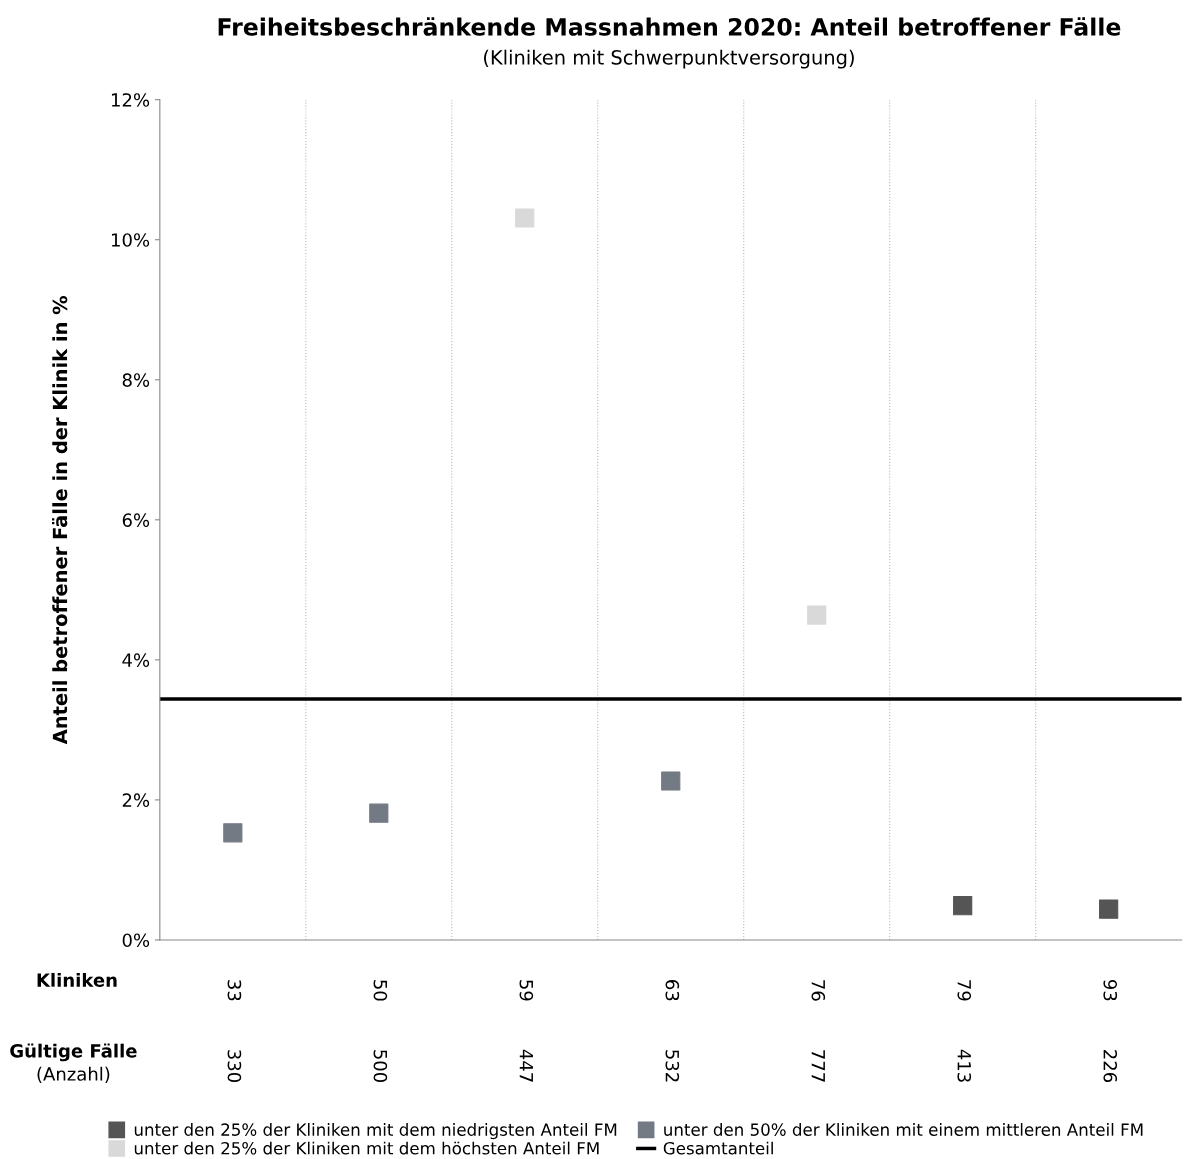 The height and width of the screenshot is (1159, 1184). Describe the element at coordinates (1110, 1066) in the screenshot. I see `text: 226` at that location.